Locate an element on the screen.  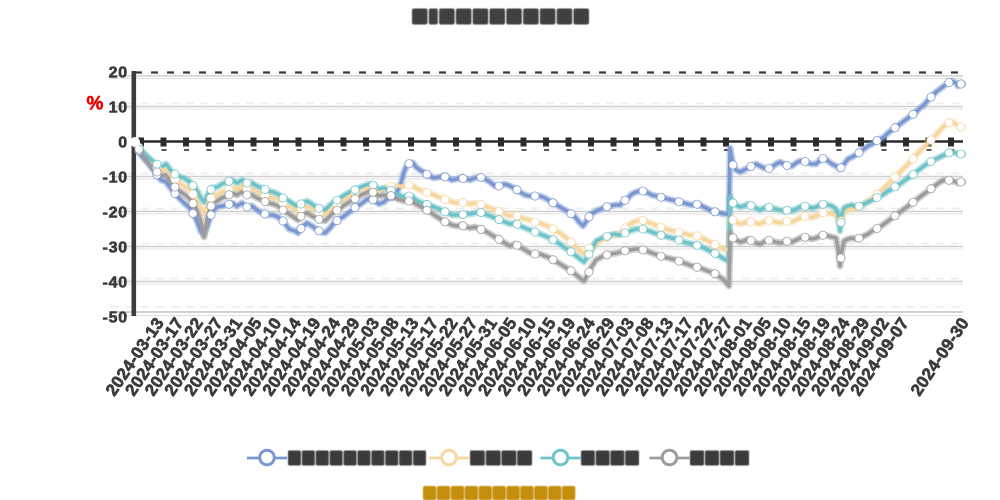
svg-text: 20 is located at coordinates (118, 73).